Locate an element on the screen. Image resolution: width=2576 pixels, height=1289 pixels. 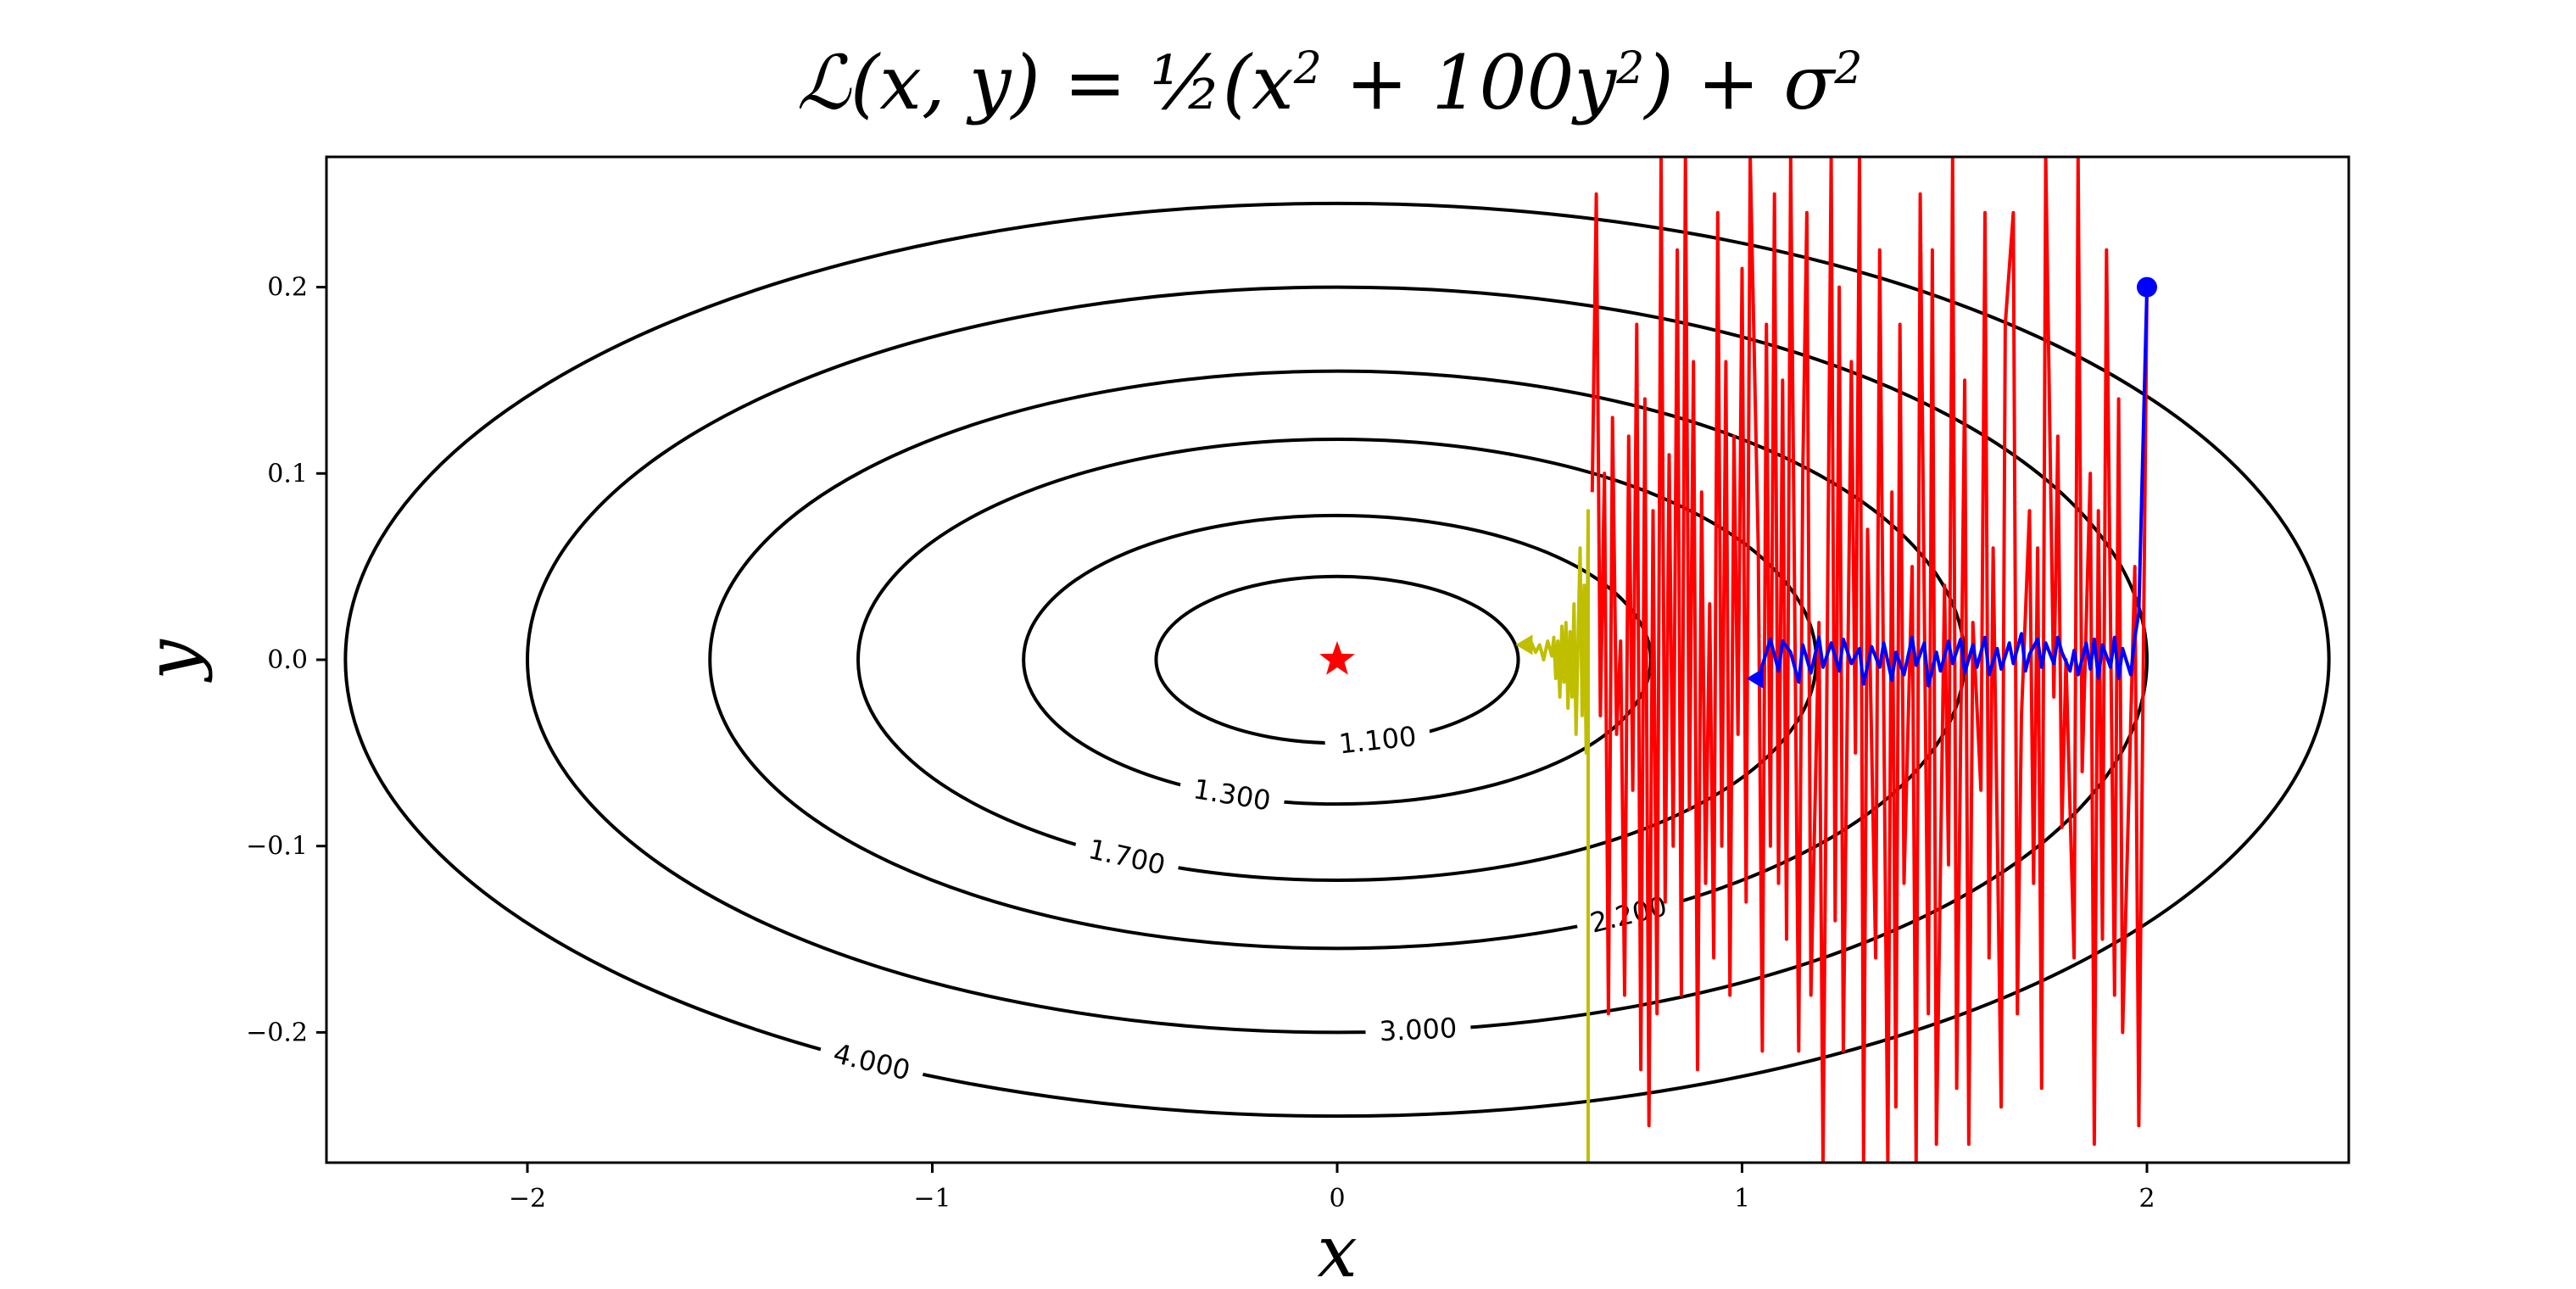
start-point-marker is located at coordinates (2147, 287).